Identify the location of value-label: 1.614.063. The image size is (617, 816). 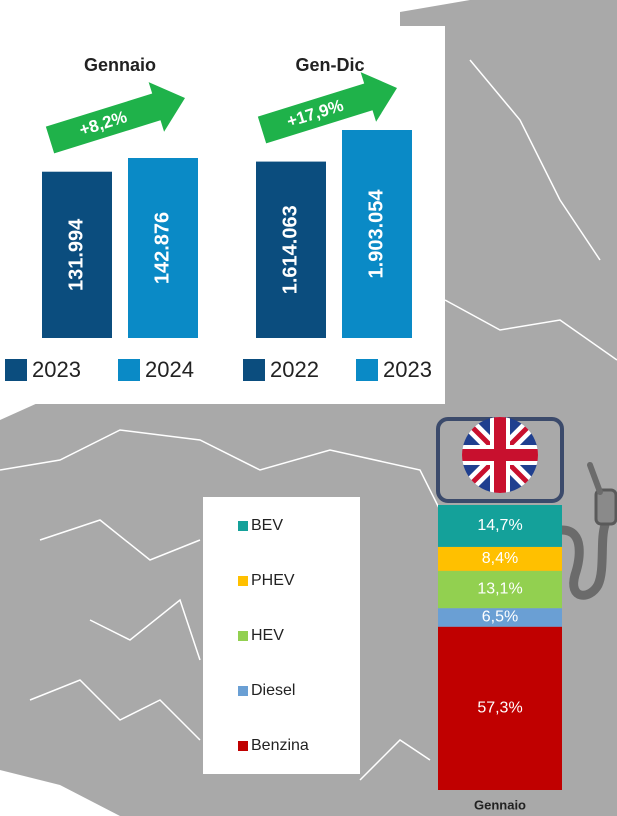
(290, 249).